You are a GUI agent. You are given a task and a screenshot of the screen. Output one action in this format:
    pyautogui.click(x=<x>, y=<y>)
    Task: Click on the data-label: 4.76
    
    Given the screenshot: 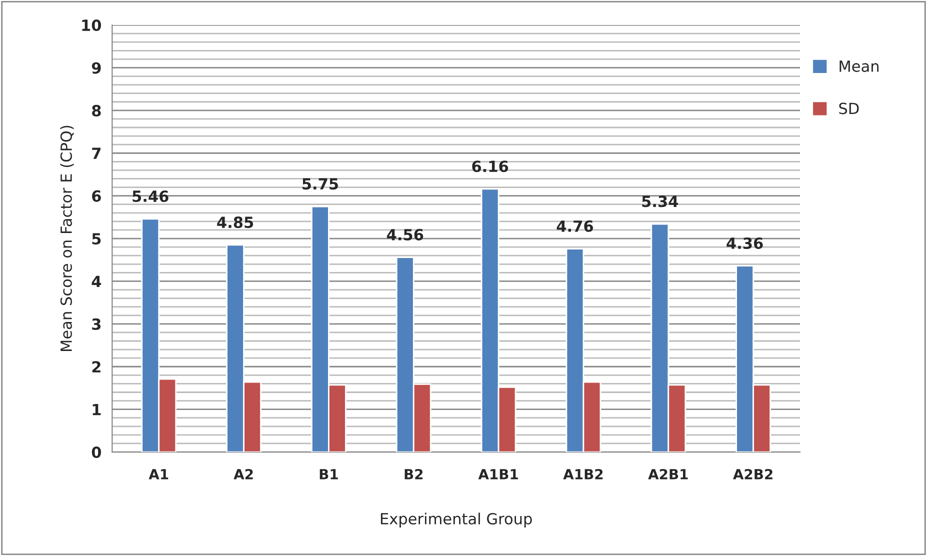 What is the action you would take?
    pyautogui.click(x=574, y=226)
    